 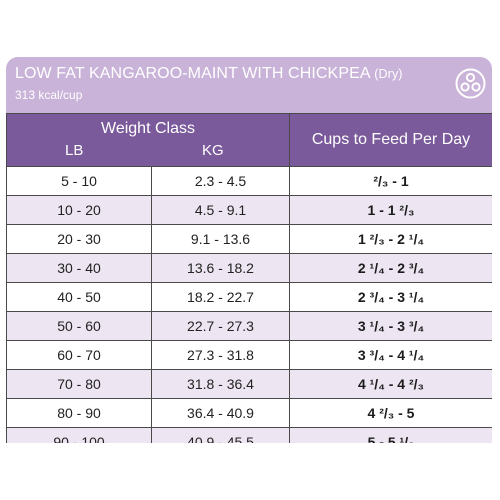 I want to click on table-row: 5 - 10 2.3 - 4.5 ²/₃ - 1, so click(x=249, y=181).